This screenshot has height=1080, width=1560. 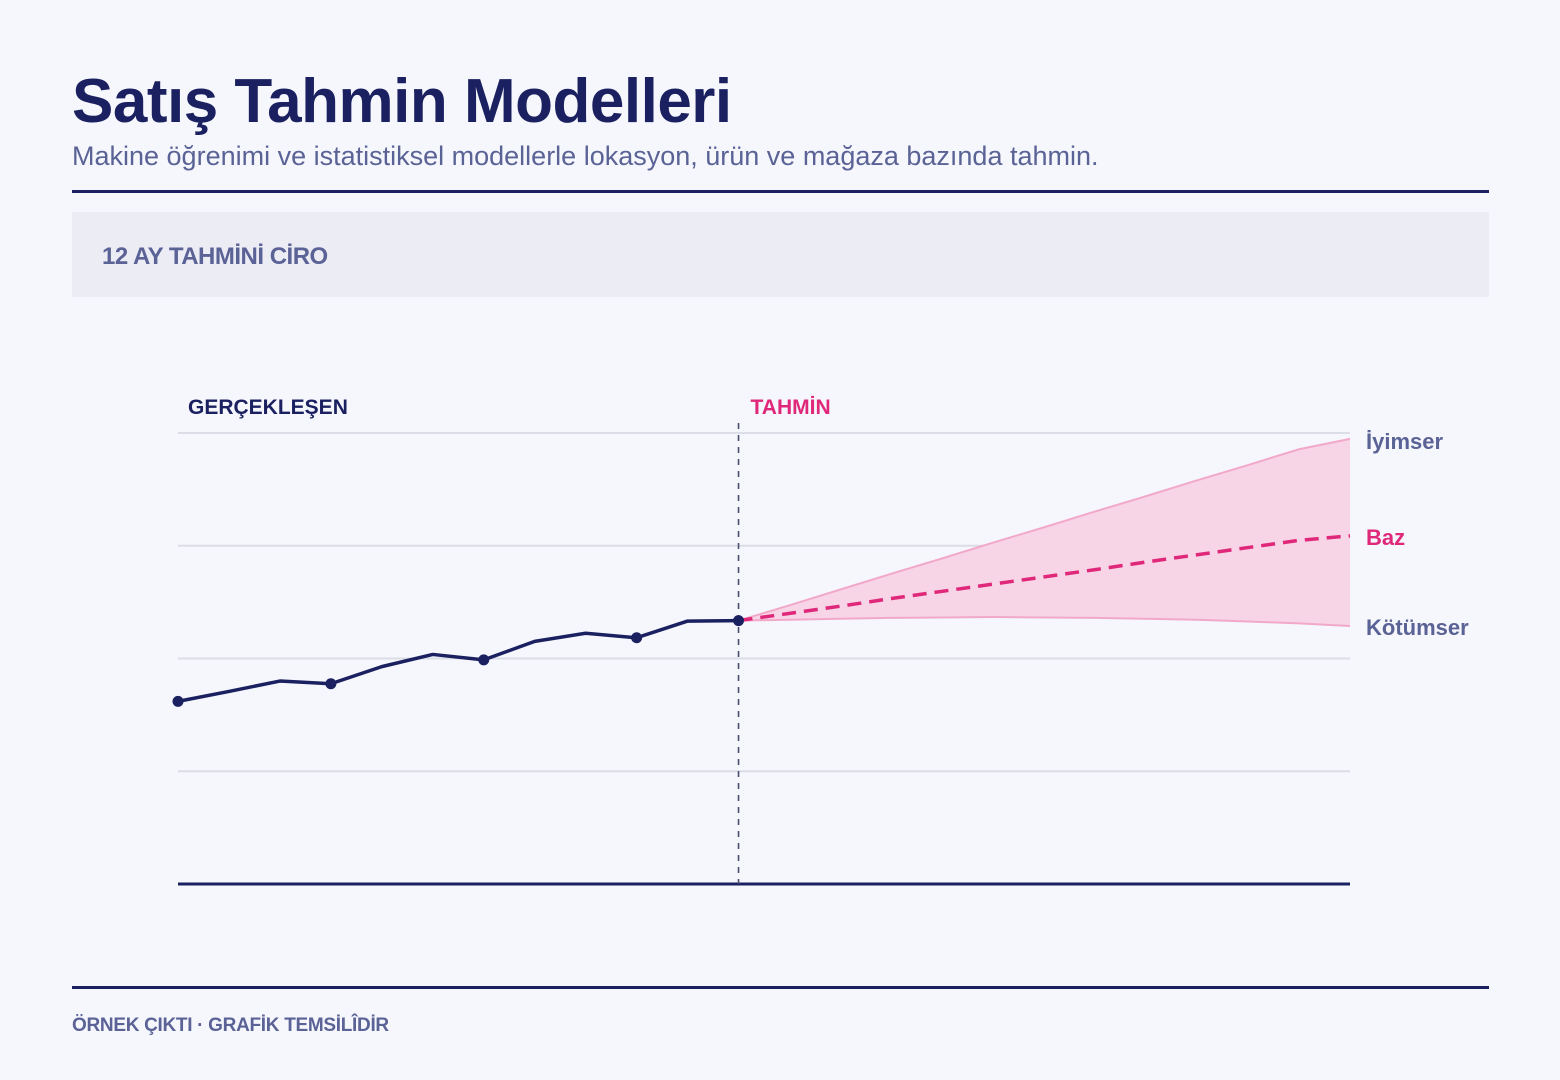 I want to click on series-line-optimistic, so click(x=1044, y=529).